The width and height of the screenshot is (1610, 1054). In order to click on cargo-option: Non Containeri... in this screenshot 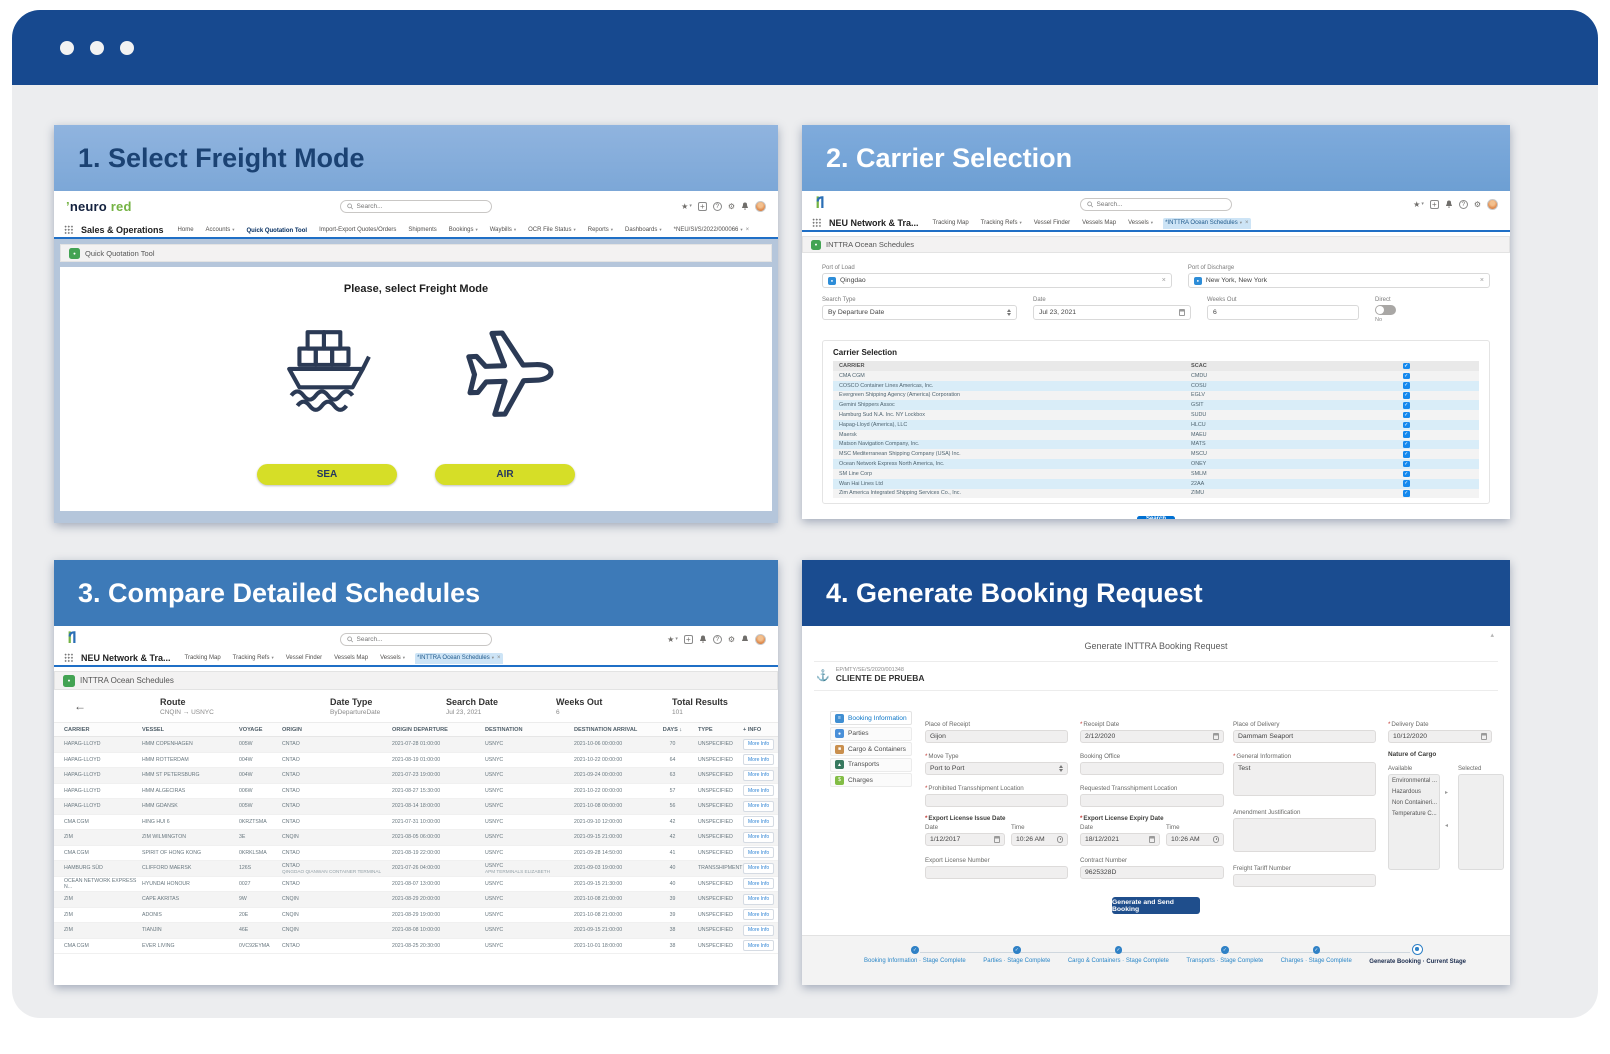, I will do `click(1415, 803)`.